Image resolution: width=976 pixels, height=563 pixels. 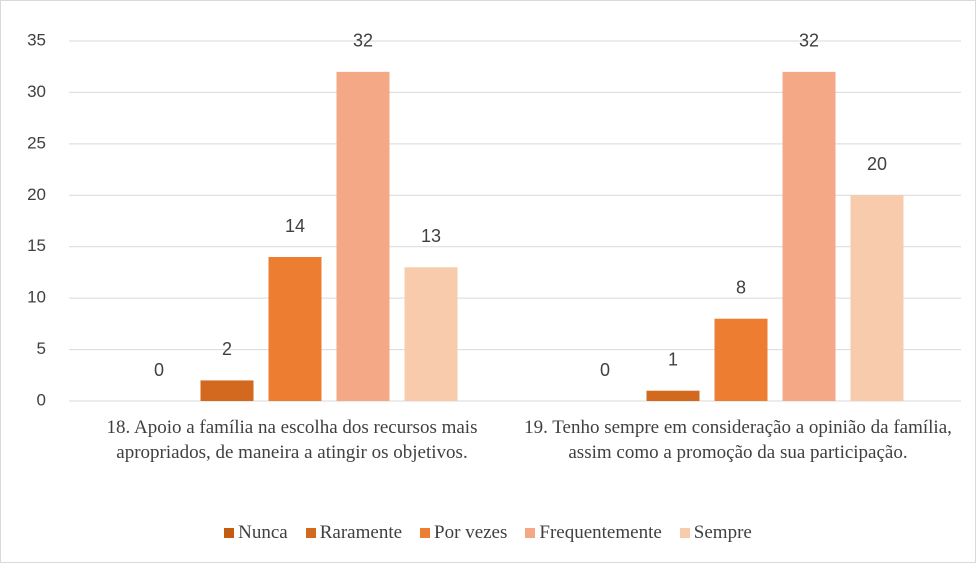 I want to click on legend-label: Nunca, so click(x=263, y=532).